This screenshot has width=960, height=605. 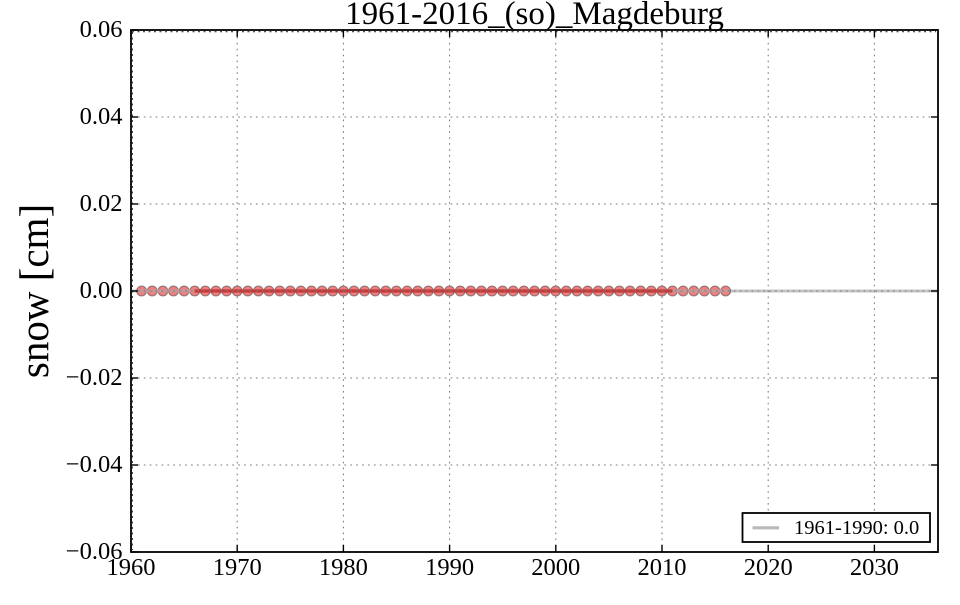 I want to click on svg-text: 0.00, so click(x=101, y=290).